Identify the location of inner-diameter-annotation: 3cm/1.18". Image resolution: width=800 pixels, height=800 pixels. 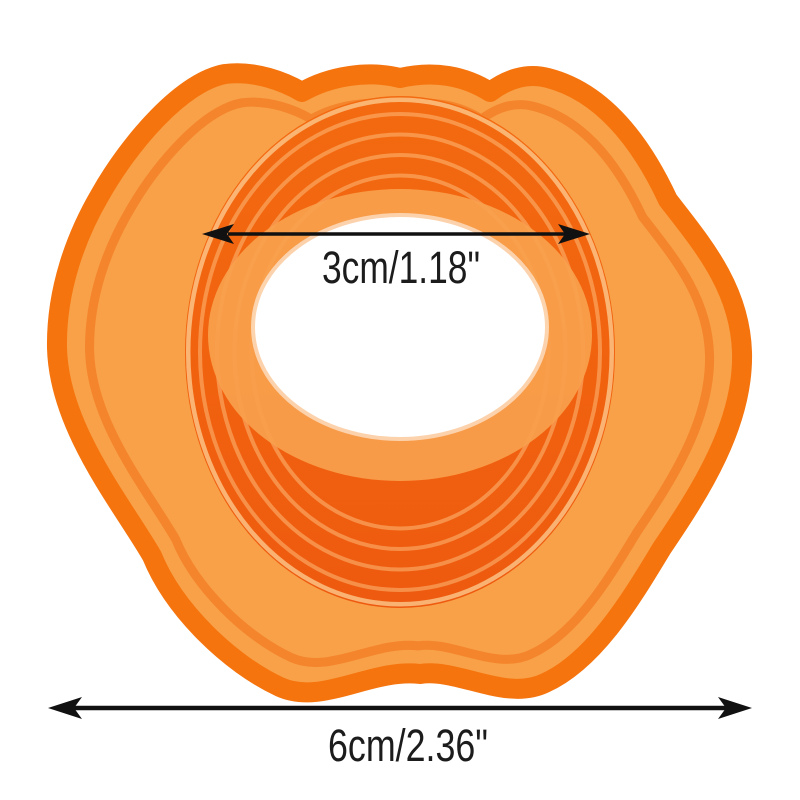
(396, 258).